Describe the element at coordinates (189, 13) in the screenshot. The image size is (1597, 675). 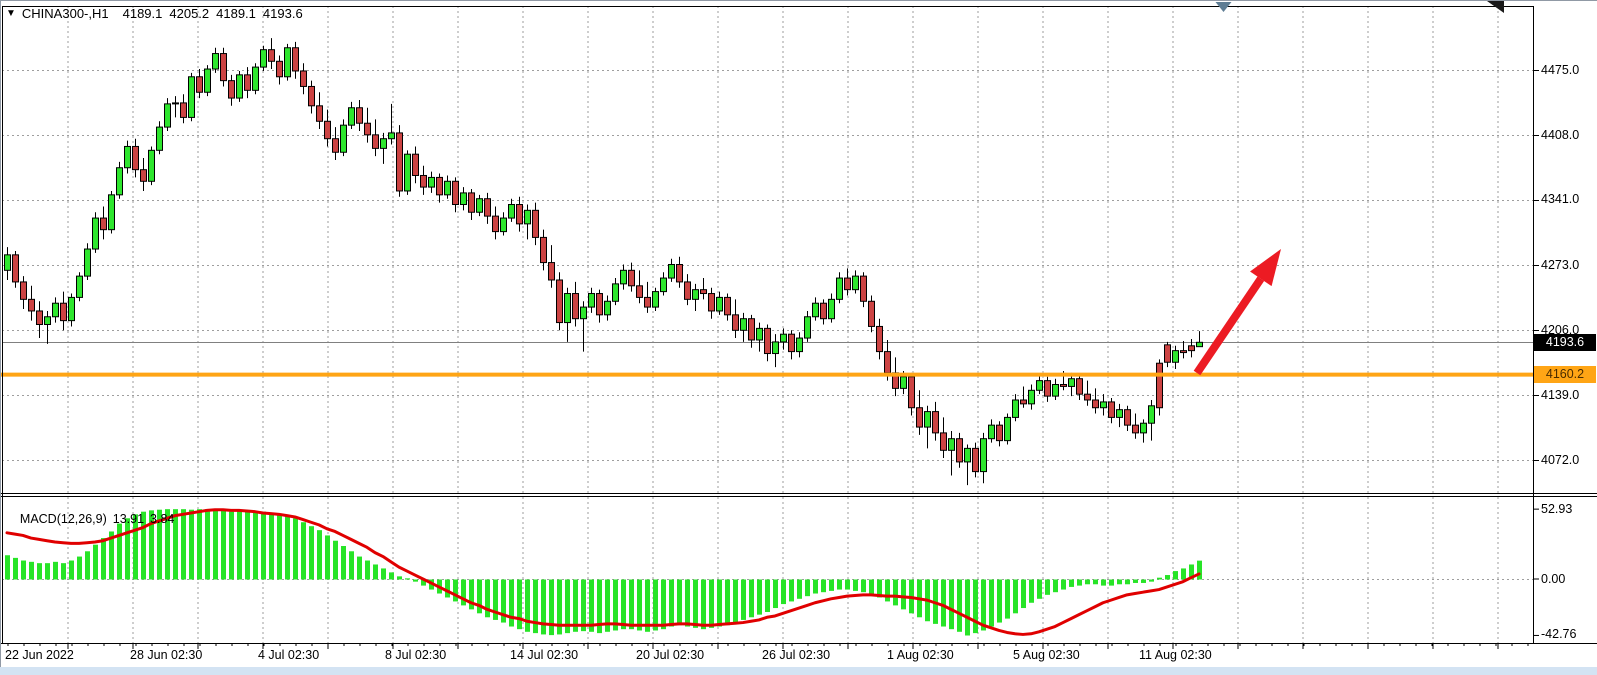
I see `quote-high: 4205.2` at that location.